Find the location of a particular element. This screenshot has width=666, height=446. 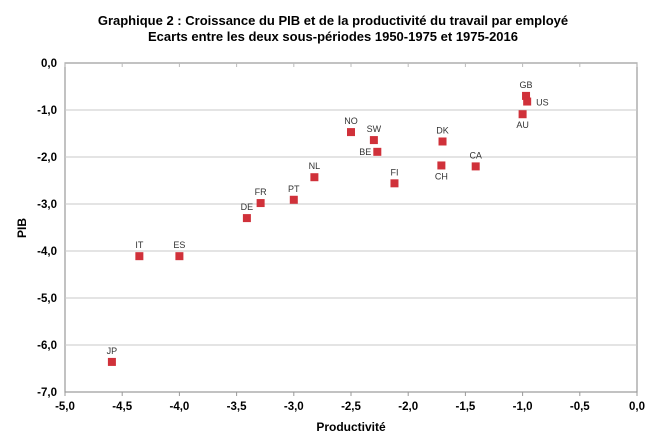

y-tick-label: -4,0 is located at coordinates (47, 252).